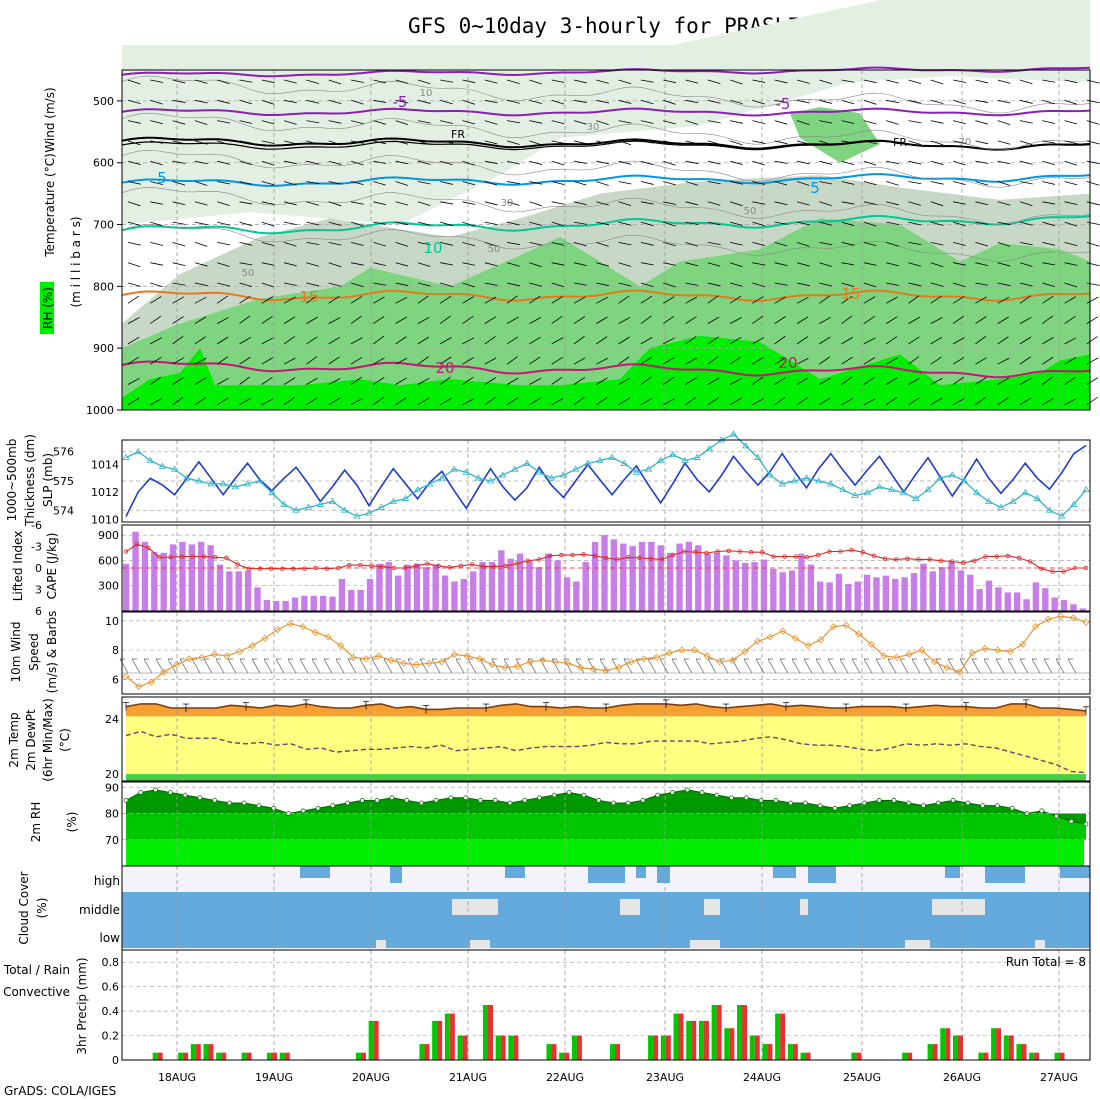 The height and width of the screenshot is (1100, 1100). What do you see at coordinates (962, 1077) in the screenshot?
I see `date-bottom-8: 26AUG` at bounding box center [962, 1077].